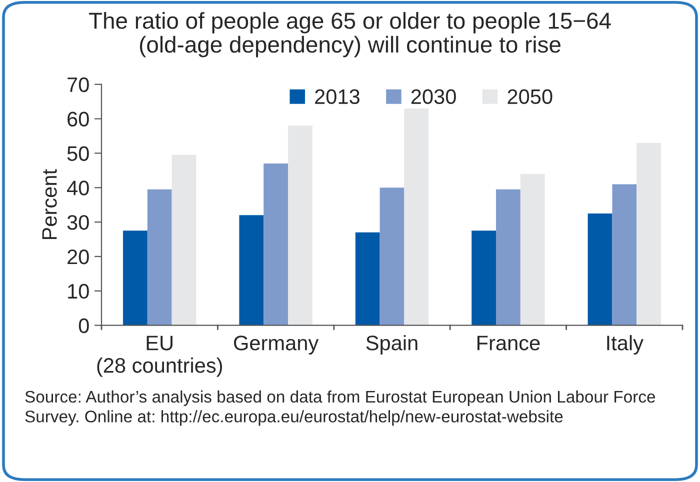 Image resolution: width=700 pixels, height=482 pixels. What do you see at coordinates (392, 344) in the screenshot?
I see `x-tick-label: Spain` at bounding box center [392, 344].